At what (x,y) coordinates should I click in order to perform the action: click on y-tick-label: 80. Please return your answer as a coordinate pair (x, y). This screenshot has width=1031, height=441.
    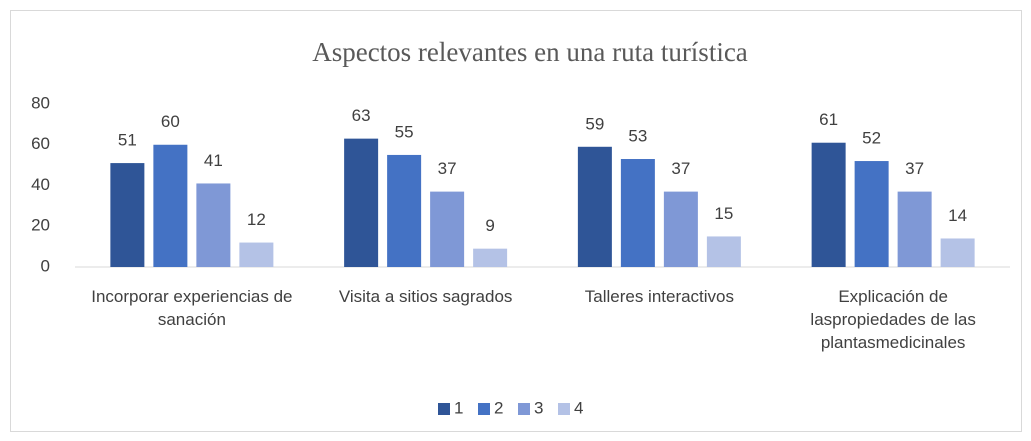
    Looking at the image, I should click on (40, 102).